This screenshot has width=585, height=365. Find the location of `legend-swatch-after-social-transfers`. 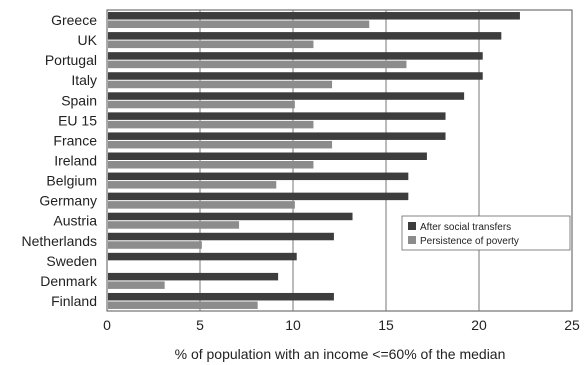

legend-swatch-after-social-transfers is located at coordinates (412, 226).